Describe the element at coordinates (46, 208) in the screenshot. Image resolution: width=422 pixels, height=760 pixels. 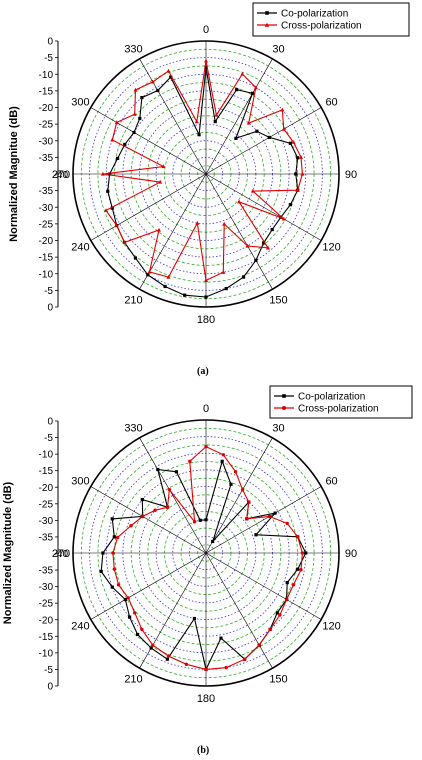
I see `radial-tick-label: -30` at that location.